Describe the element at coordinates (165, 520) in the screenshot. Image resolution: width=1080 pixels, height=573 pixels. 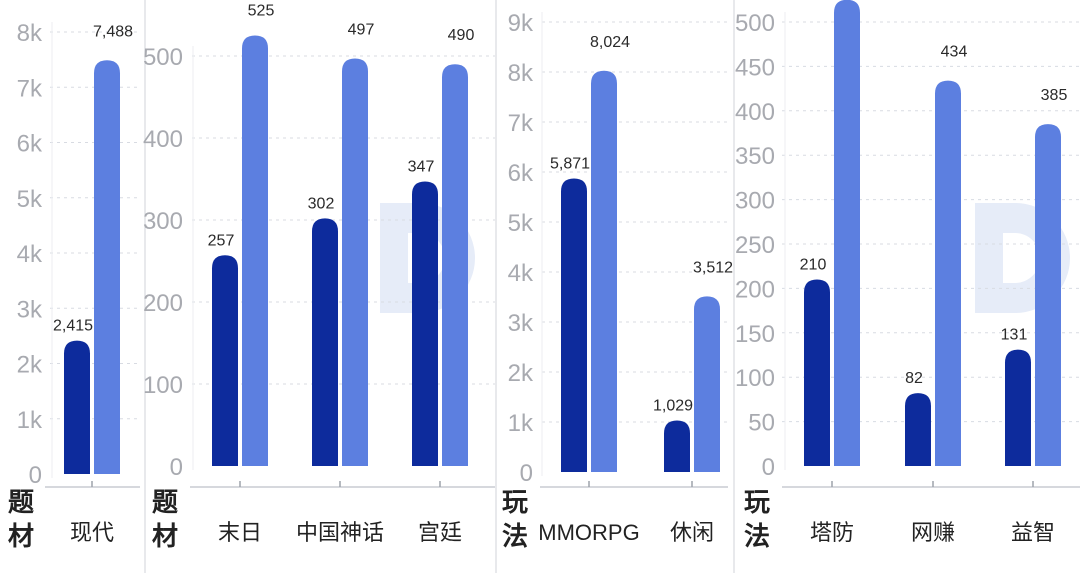
I see `panel-2-group-label: 题 材` at that location.